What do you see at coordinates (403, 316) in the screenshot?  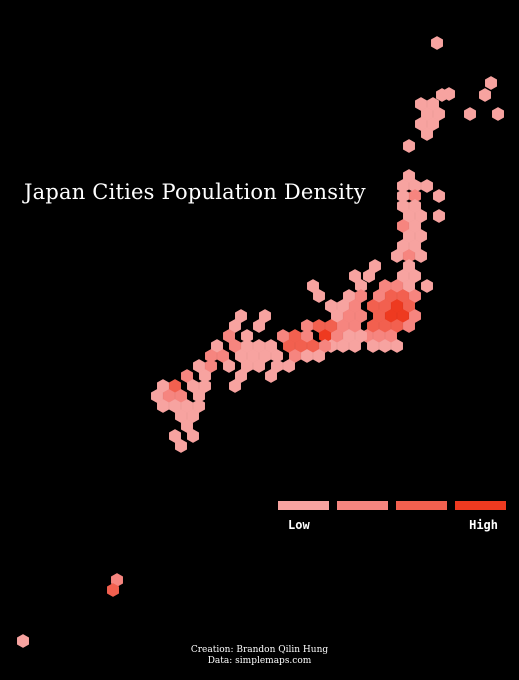 I see `hex-cell-high` at bounding box center [403, 316].